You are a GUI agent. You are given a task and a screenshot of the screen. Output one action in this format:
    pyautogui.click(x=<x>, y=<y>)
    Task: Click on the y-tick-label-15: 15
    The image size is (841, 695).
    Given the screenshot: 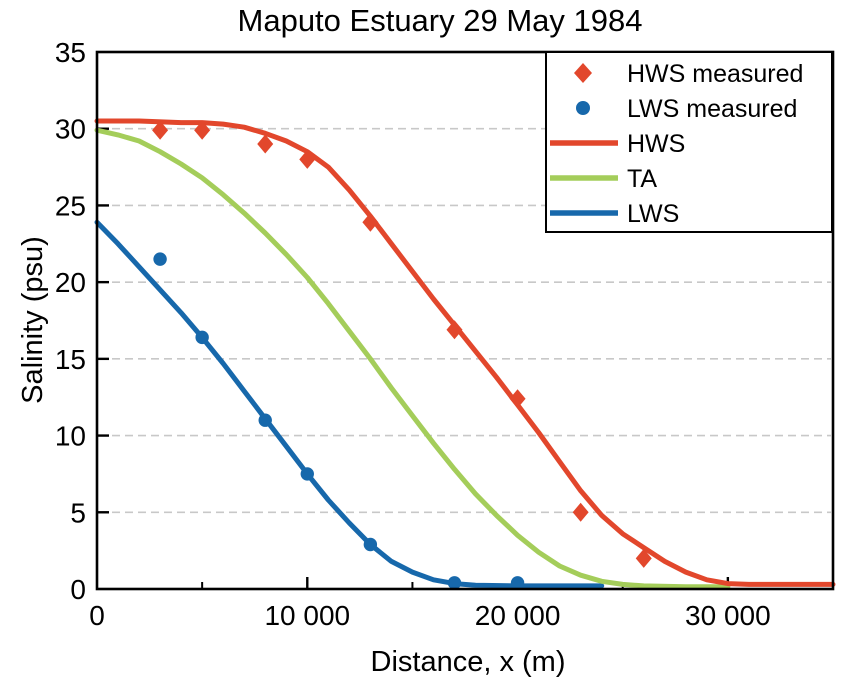 What is the action you would take?
    pyautogui.click(x=70, y=359)
    